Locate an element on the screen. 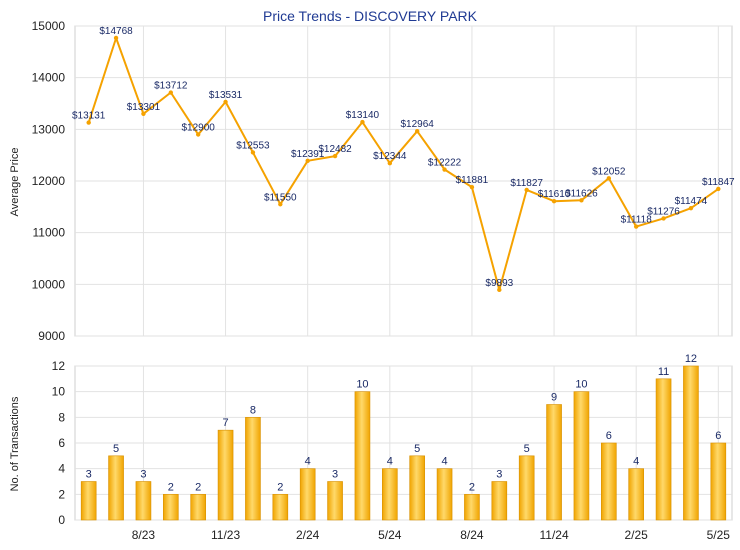 This screenshot has height=550, width=740. price-data-label: $11276 is located at coordinates (663, 211).